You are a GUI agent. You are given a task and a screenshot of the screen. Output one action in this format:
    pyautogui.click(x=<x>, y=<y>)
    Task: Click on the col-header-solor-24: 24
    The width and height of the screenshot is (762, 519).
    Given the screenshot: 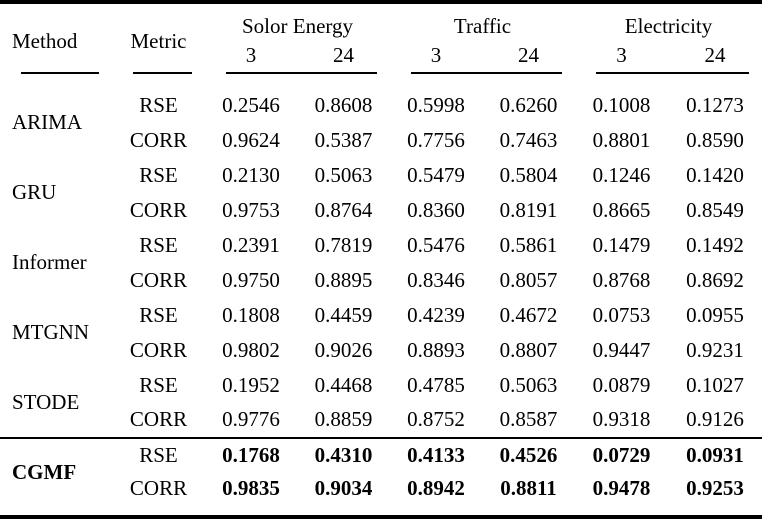 What is the action you would take?
    pyautogui.click(x=343, y=55)
    